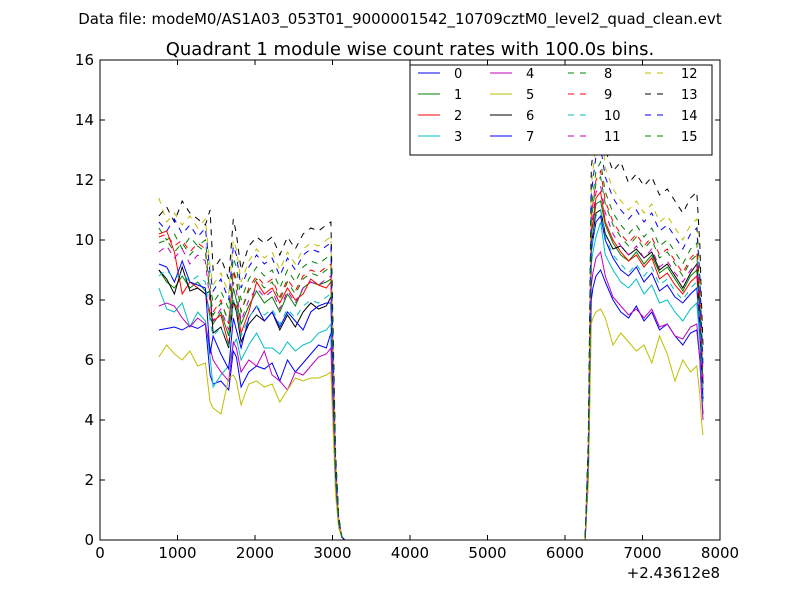 This screenshot has height=600, width=800. What do you see at coordinates (689, 74) in the screenshot?
I see `legend-label-12: 12` at bounding box center [689, 74].